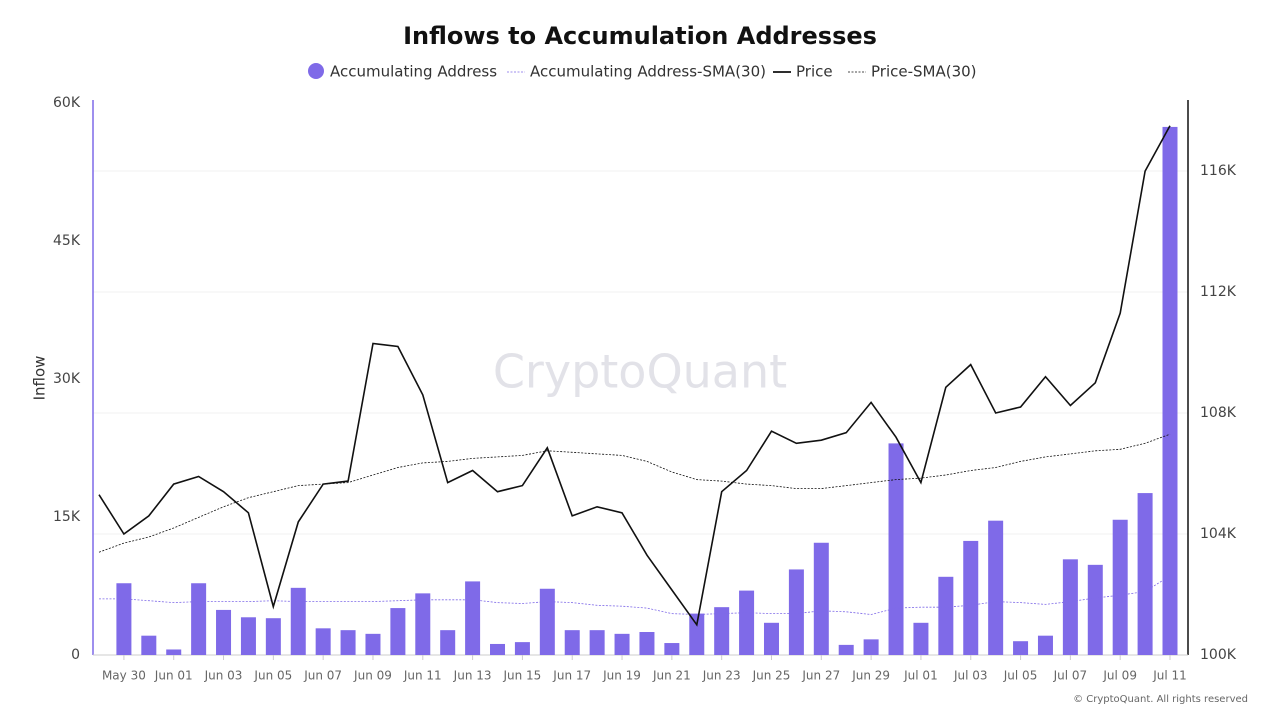 This screenshot has width=1280, height=720. What do you see at coordinates (1070, 676) in the screenshot?
I see `x-tick-label: Jul 07` at bounding box center [1070, 676].